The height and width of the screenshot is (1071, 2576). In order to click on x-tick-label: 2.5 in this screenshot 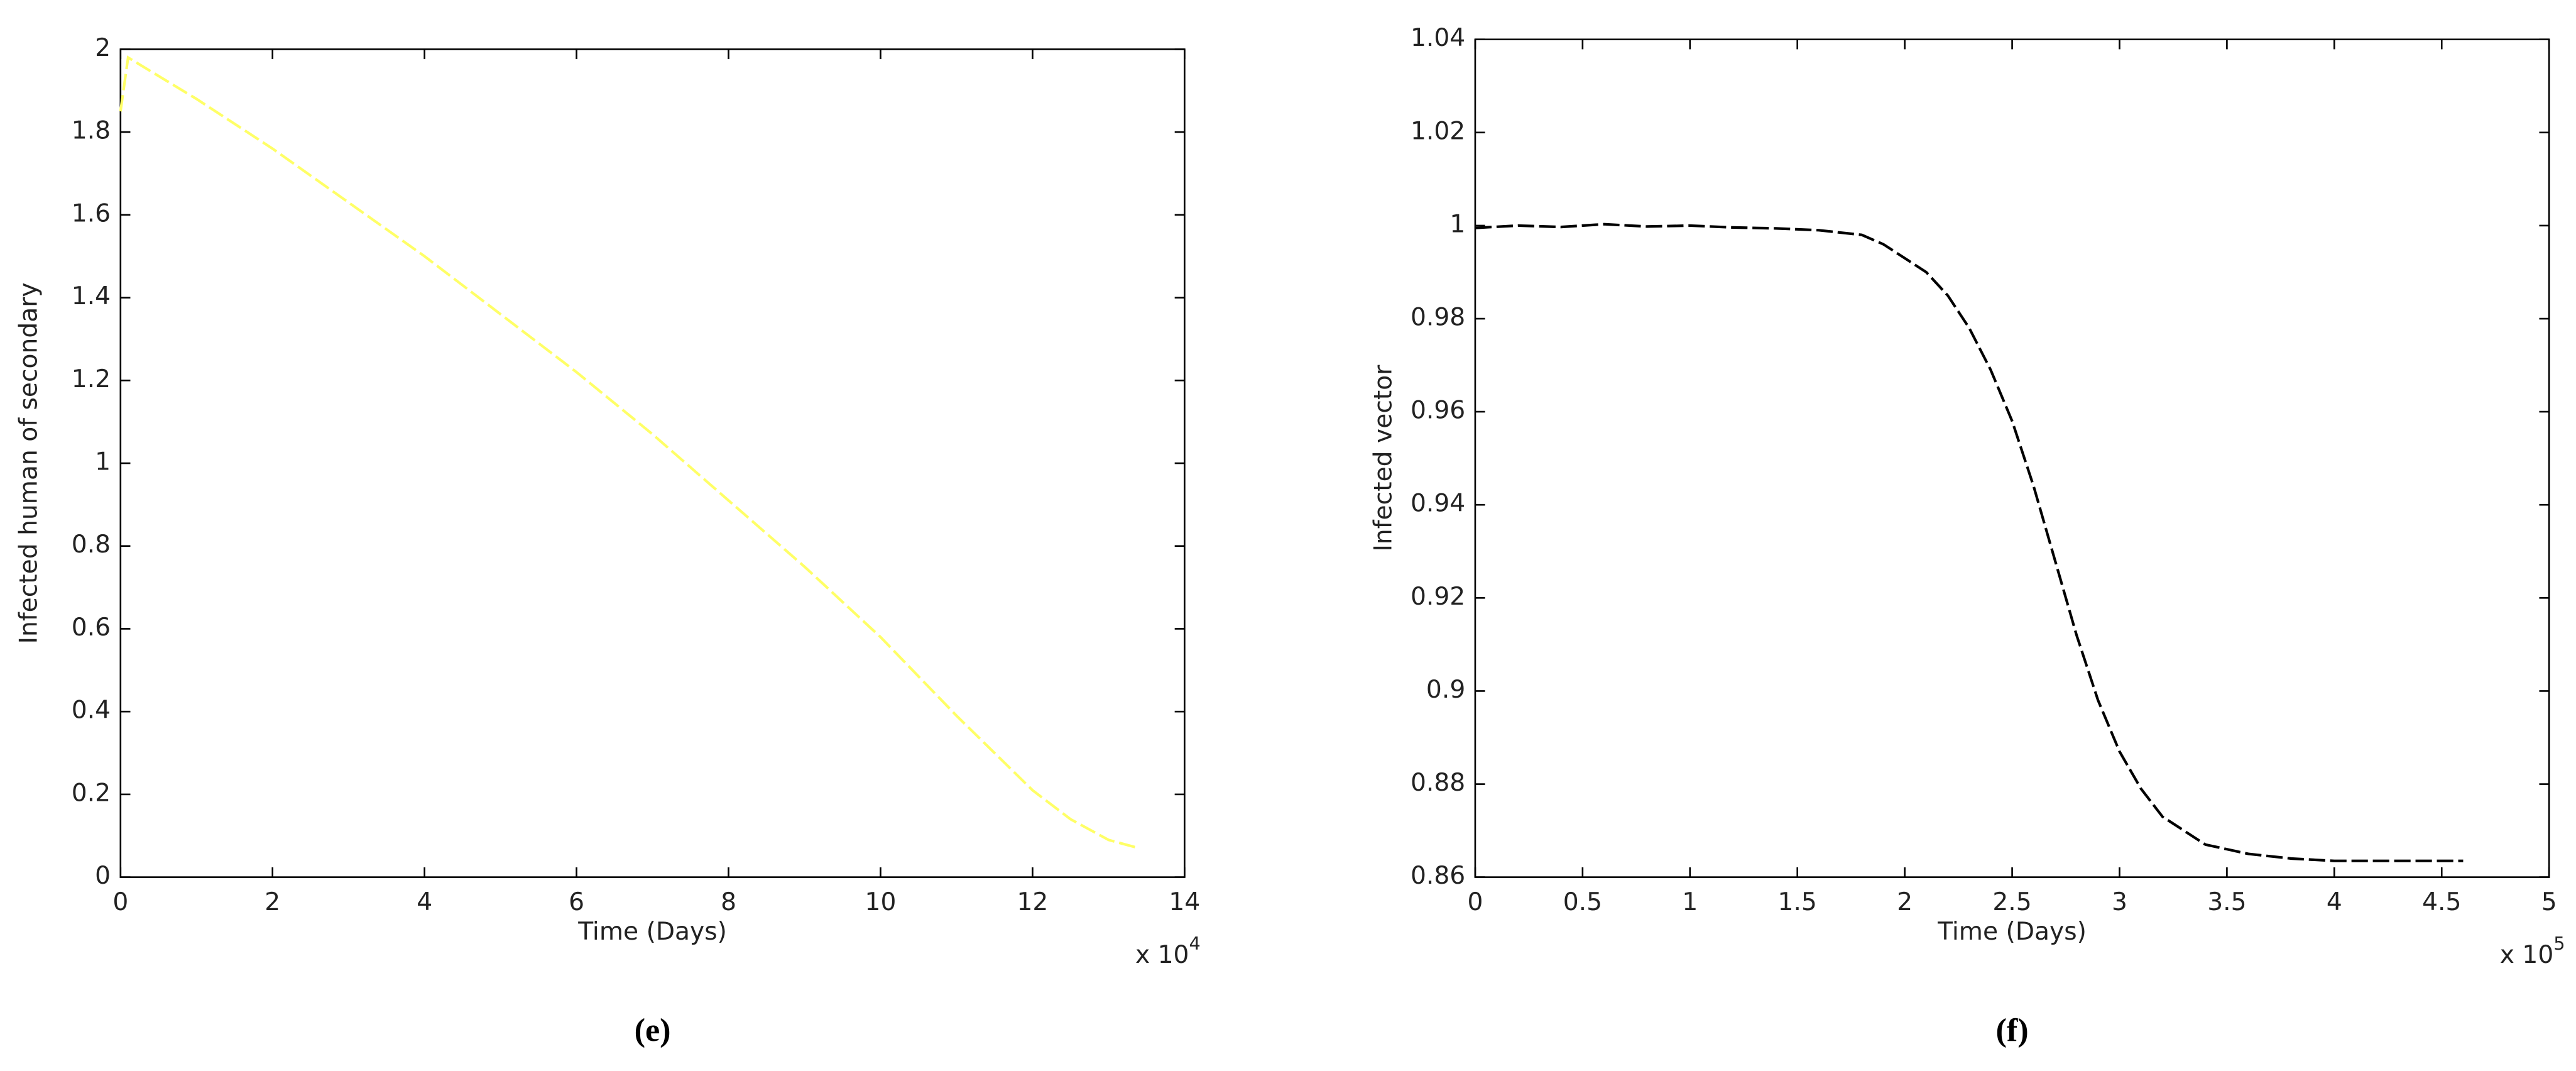, I will do `click(2012, 902)`.